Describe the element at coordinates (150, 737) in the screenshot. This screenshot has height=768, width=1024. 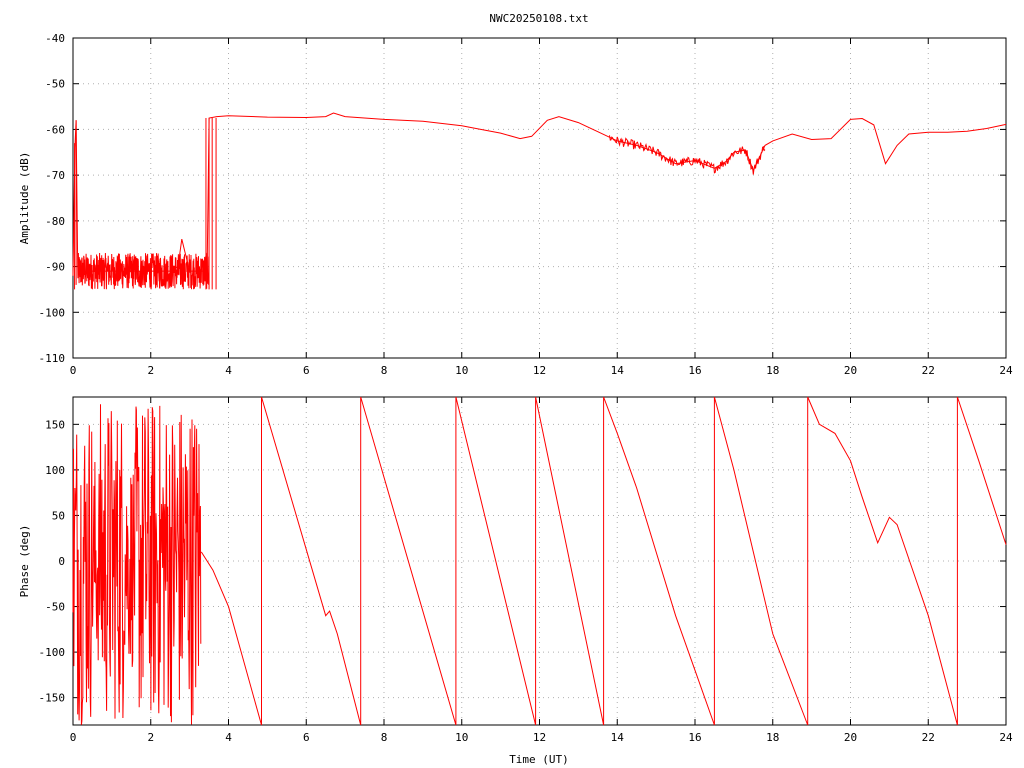
I see `phase-xtick-label: 2` at that location.